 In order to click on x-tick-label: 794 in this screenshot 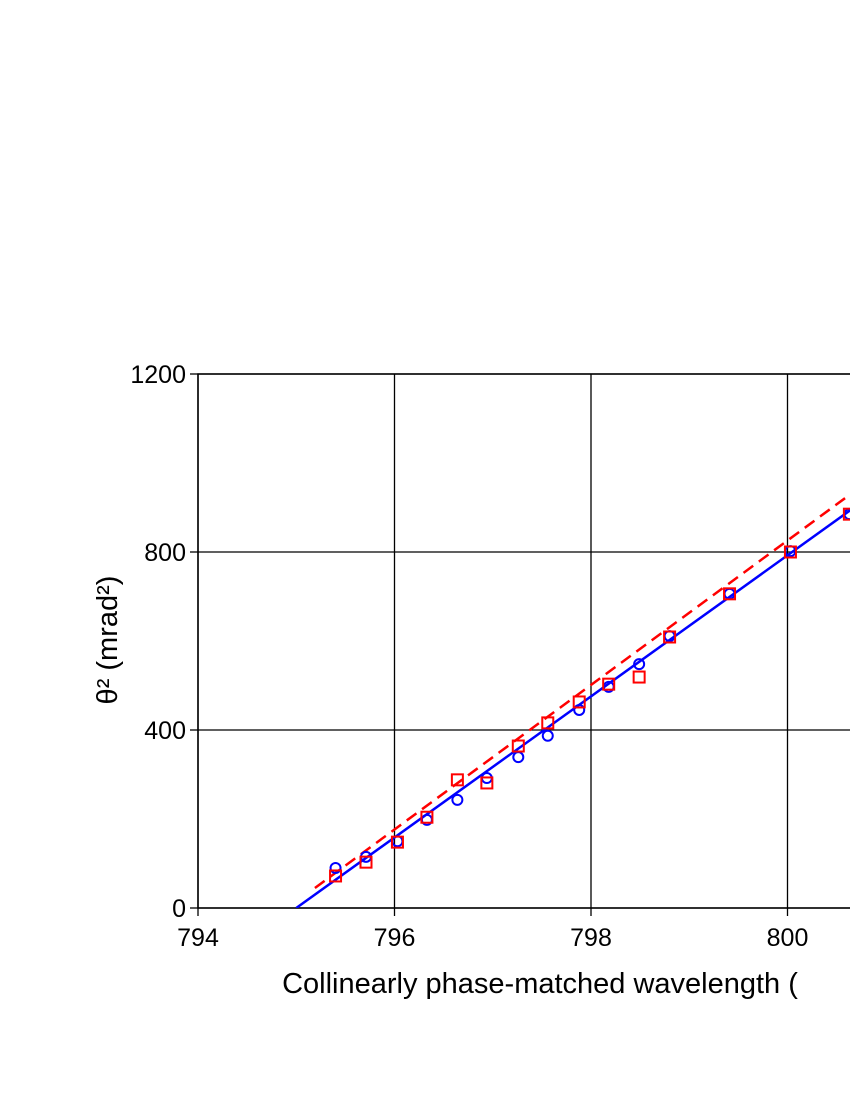, I will do `click(198, 938)`.